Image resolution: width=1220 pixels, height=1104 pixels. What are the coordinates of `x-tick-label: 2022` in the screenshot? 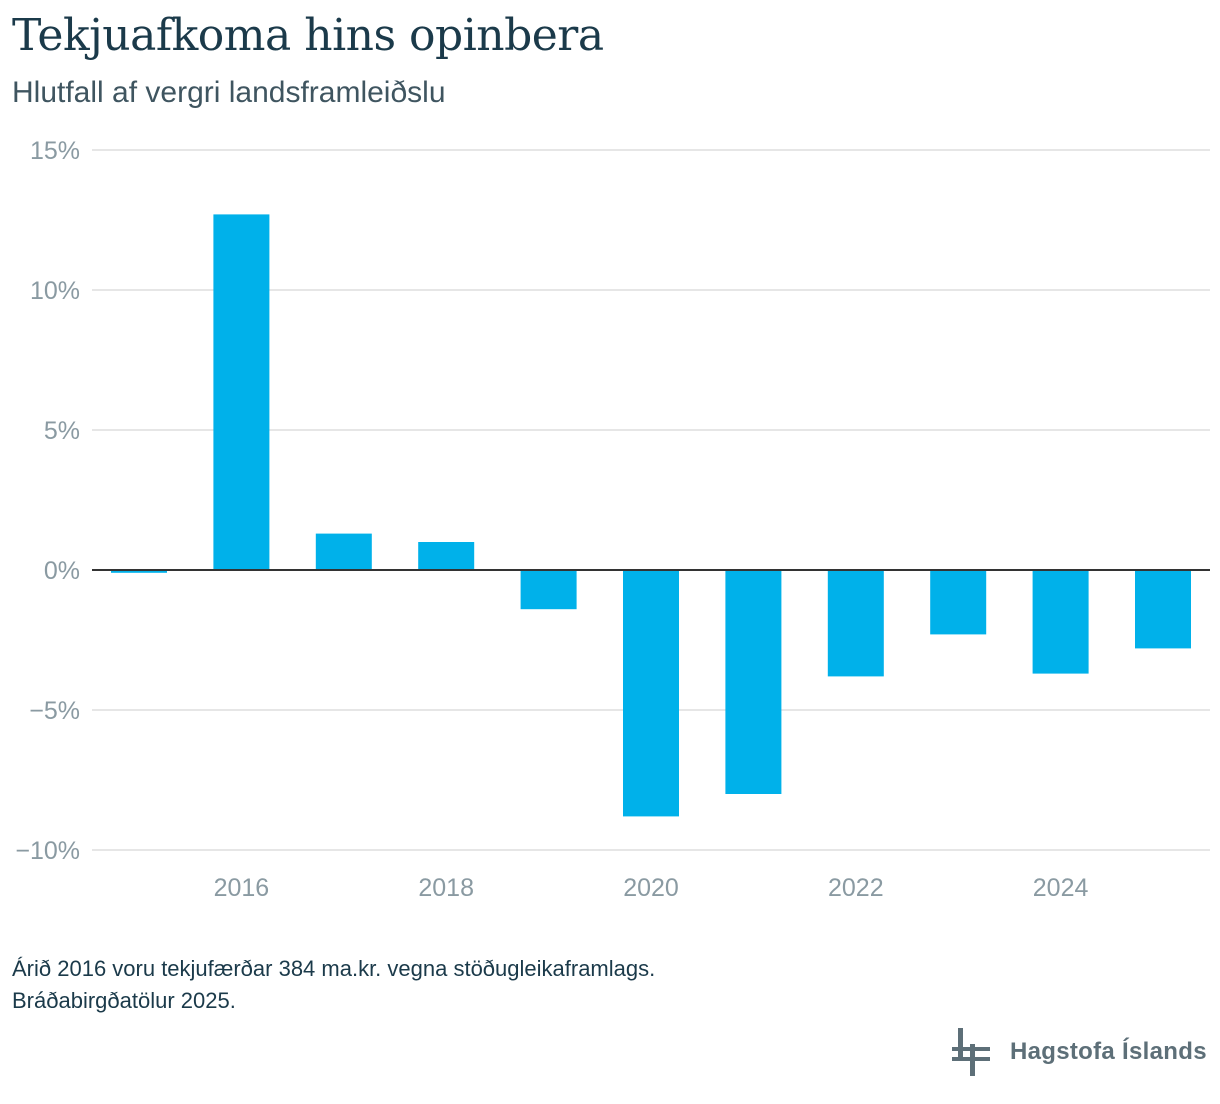 It's located at (856, 888).